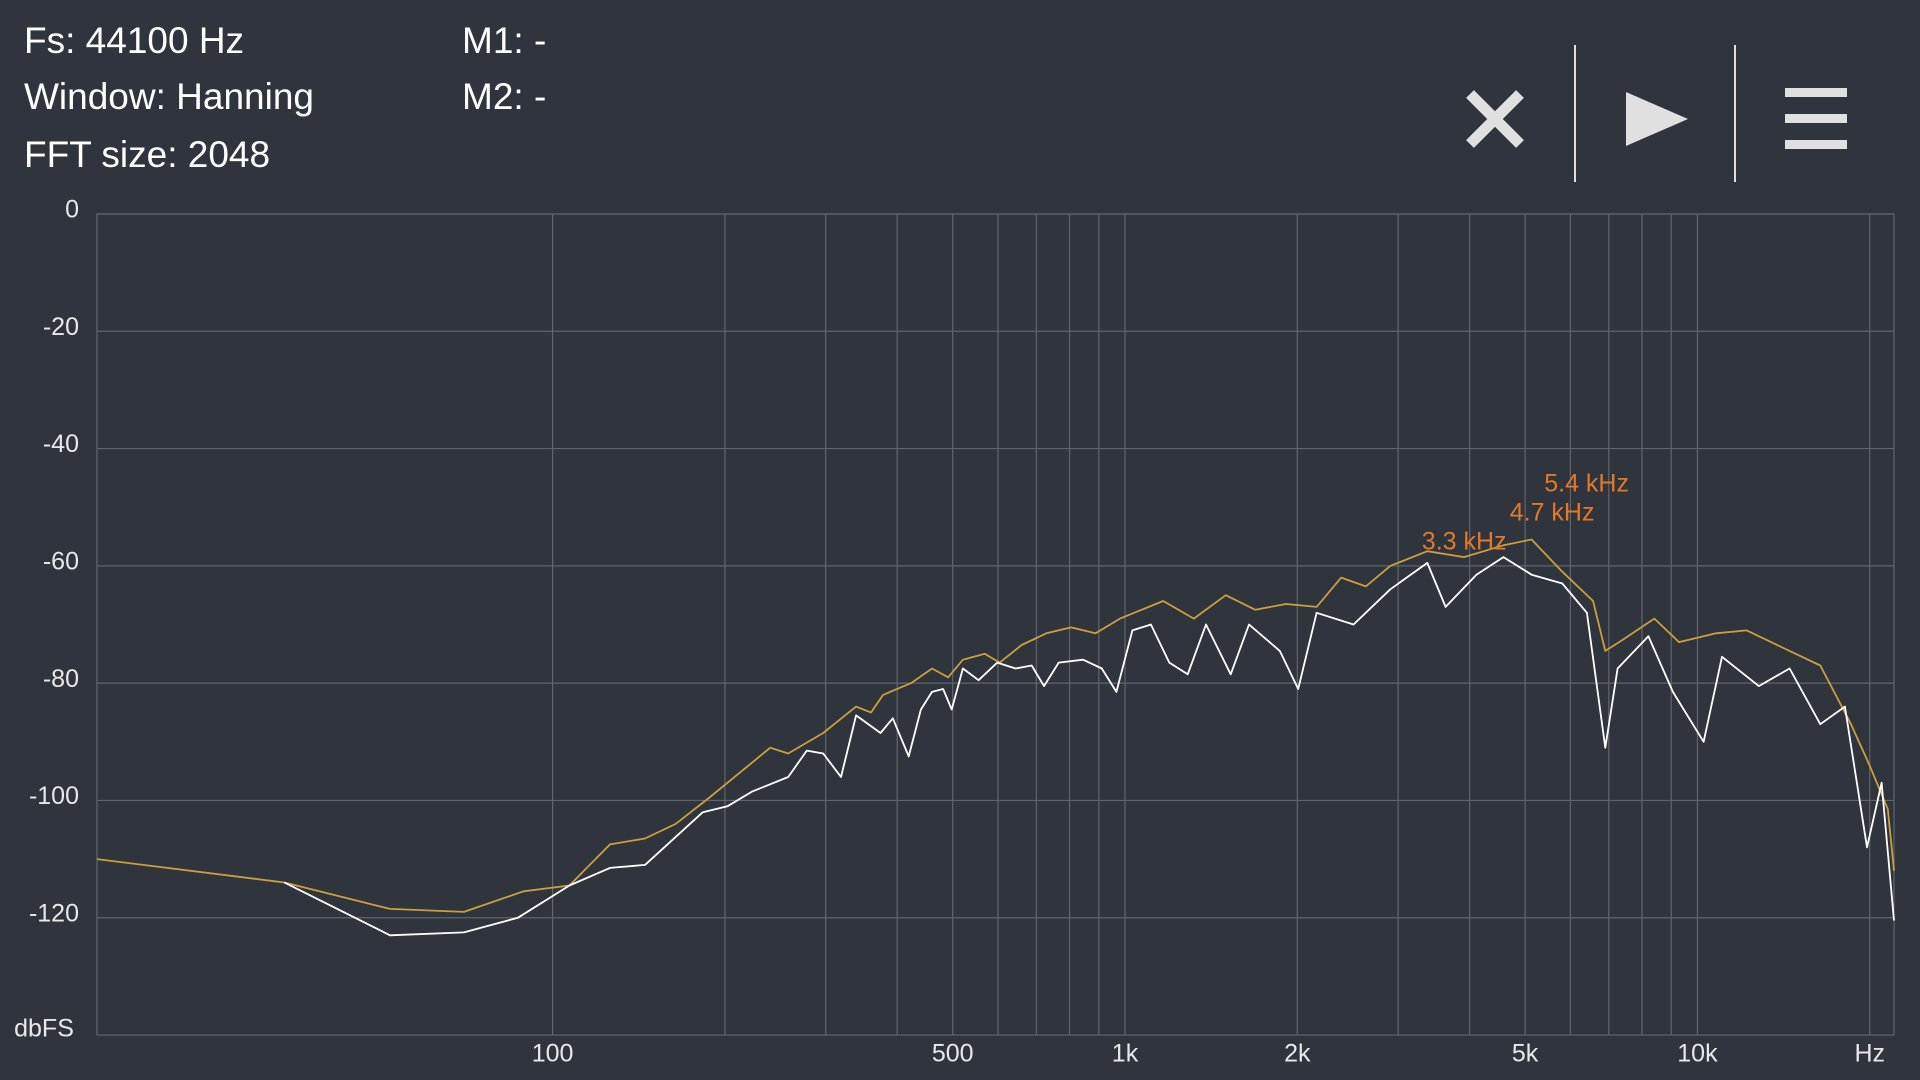  Describe the element at coordinates (54, 913) in the screenshot. I see `y-tick-label: -120` at that location.